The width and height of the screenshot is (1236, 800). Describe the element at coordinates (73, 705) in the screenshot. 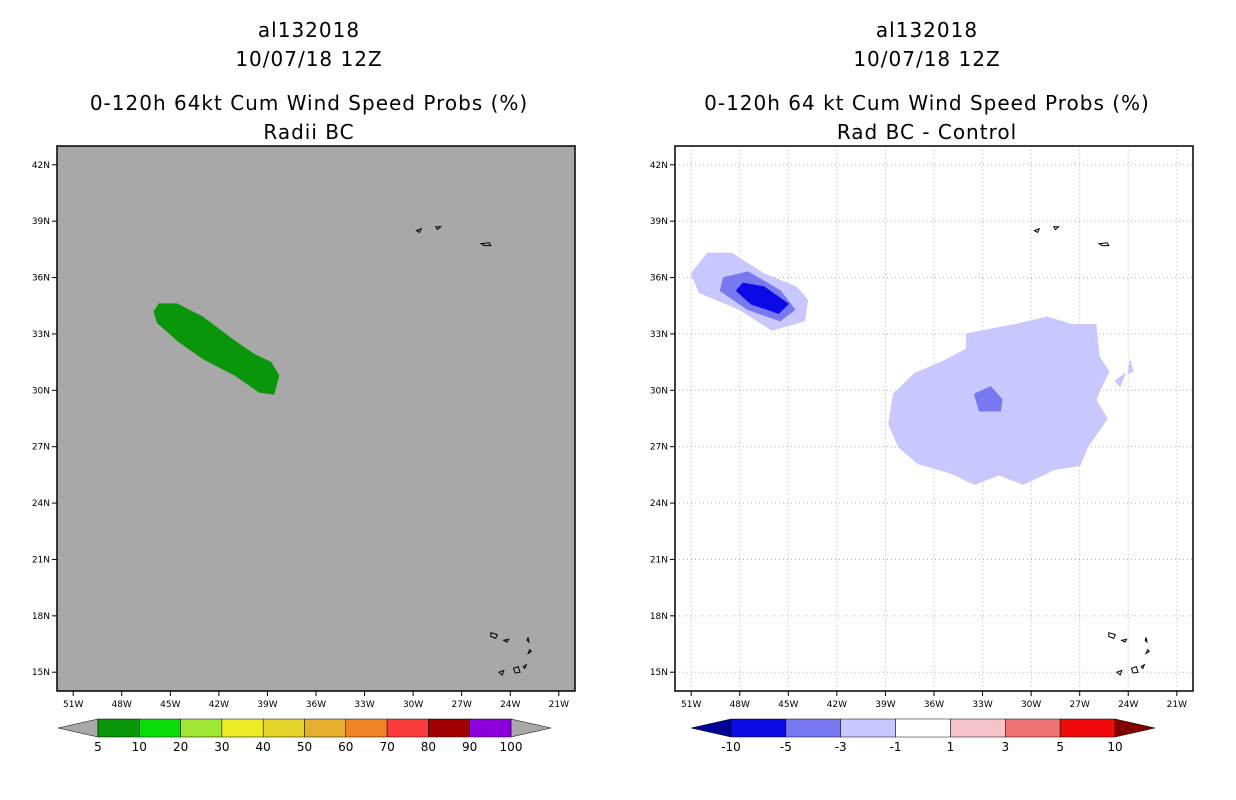

I see `left-x-tick-label: 51W` at that location.